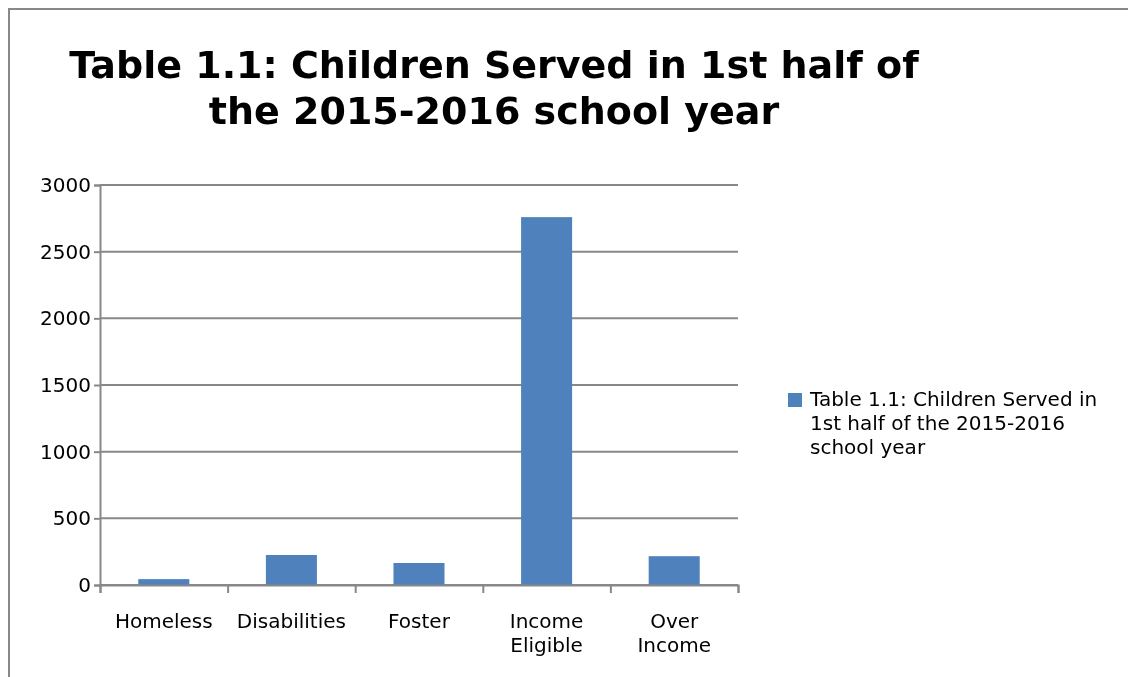 This screenshot has height=677, width=1128. What do you see at coordinates (546, 633) in the screenshot?
I see `x-tick-label: Income Eligible` at bounding box center [546, 633].